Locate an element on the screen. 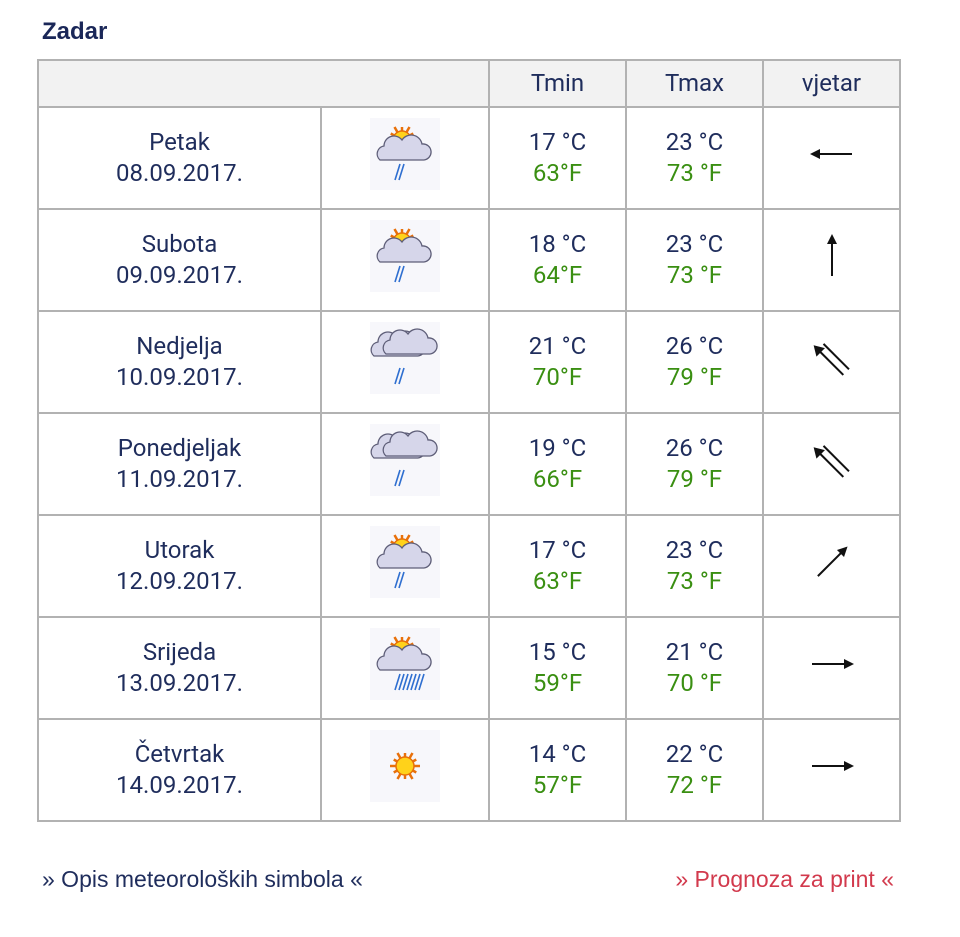  tmin-c: 19 °C is located at coordinates (557, 448).